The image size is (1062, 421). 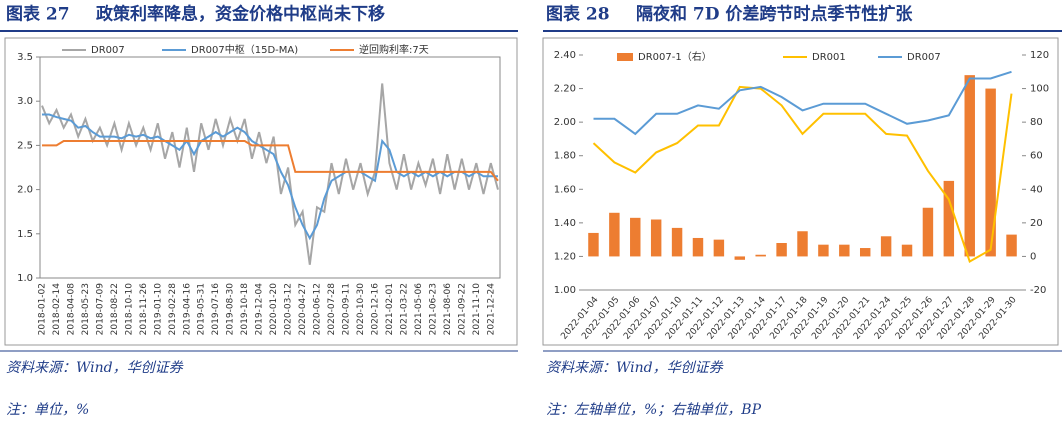 What do you see at coordinates (565, 290) in the screenshot?
I see `y-tick-label: 1.00` at bounding box center [565, 290].